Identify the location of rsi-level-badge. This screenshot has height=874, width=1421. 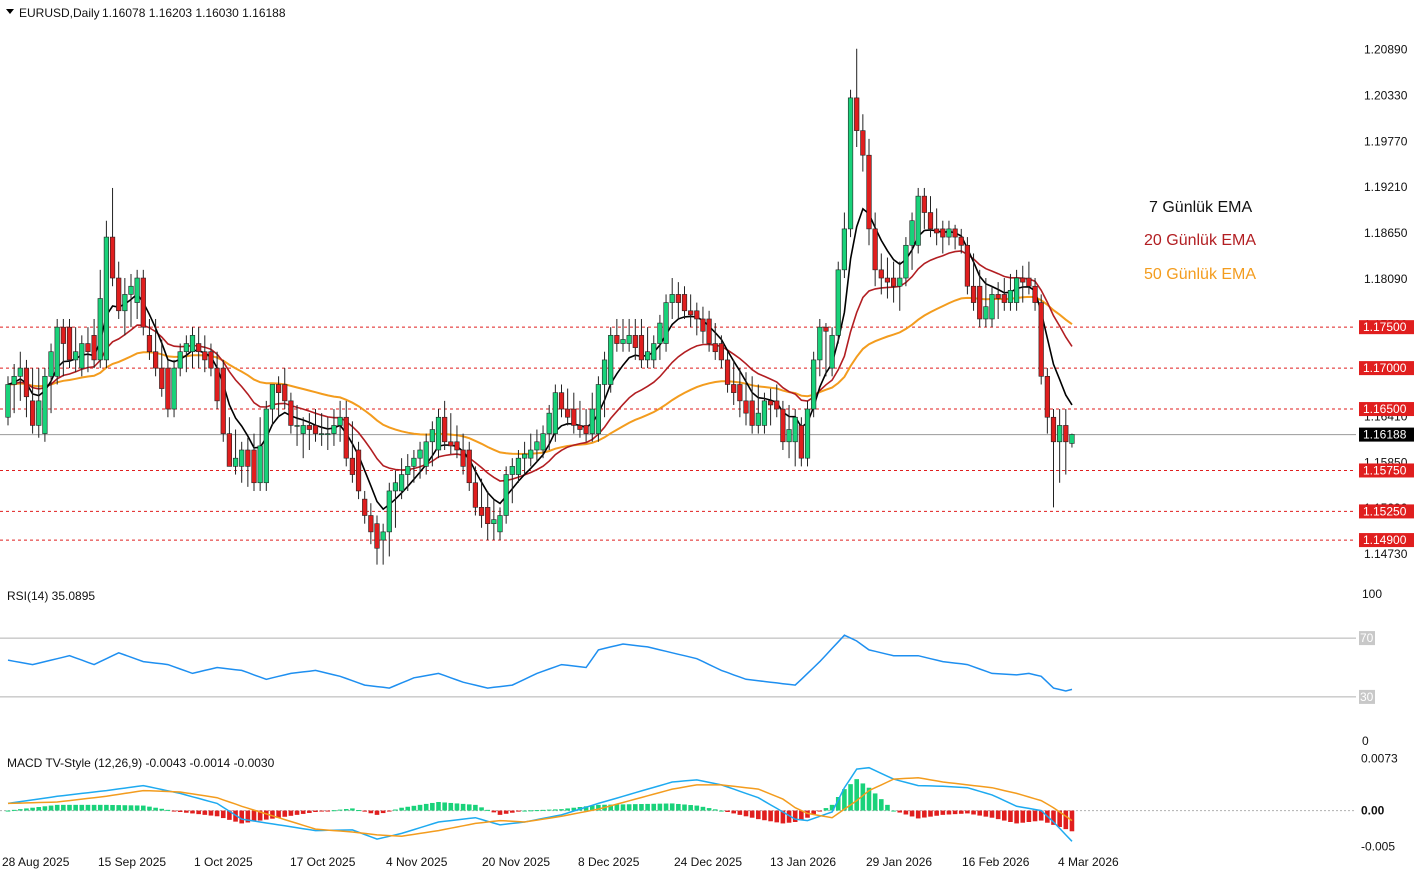
(1367, 638).